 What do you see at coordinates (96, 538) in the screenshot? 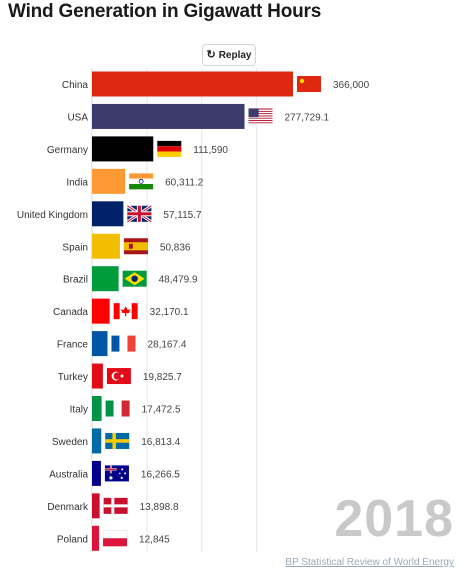
I see `bar-poland` at bounding box center [96, 538].